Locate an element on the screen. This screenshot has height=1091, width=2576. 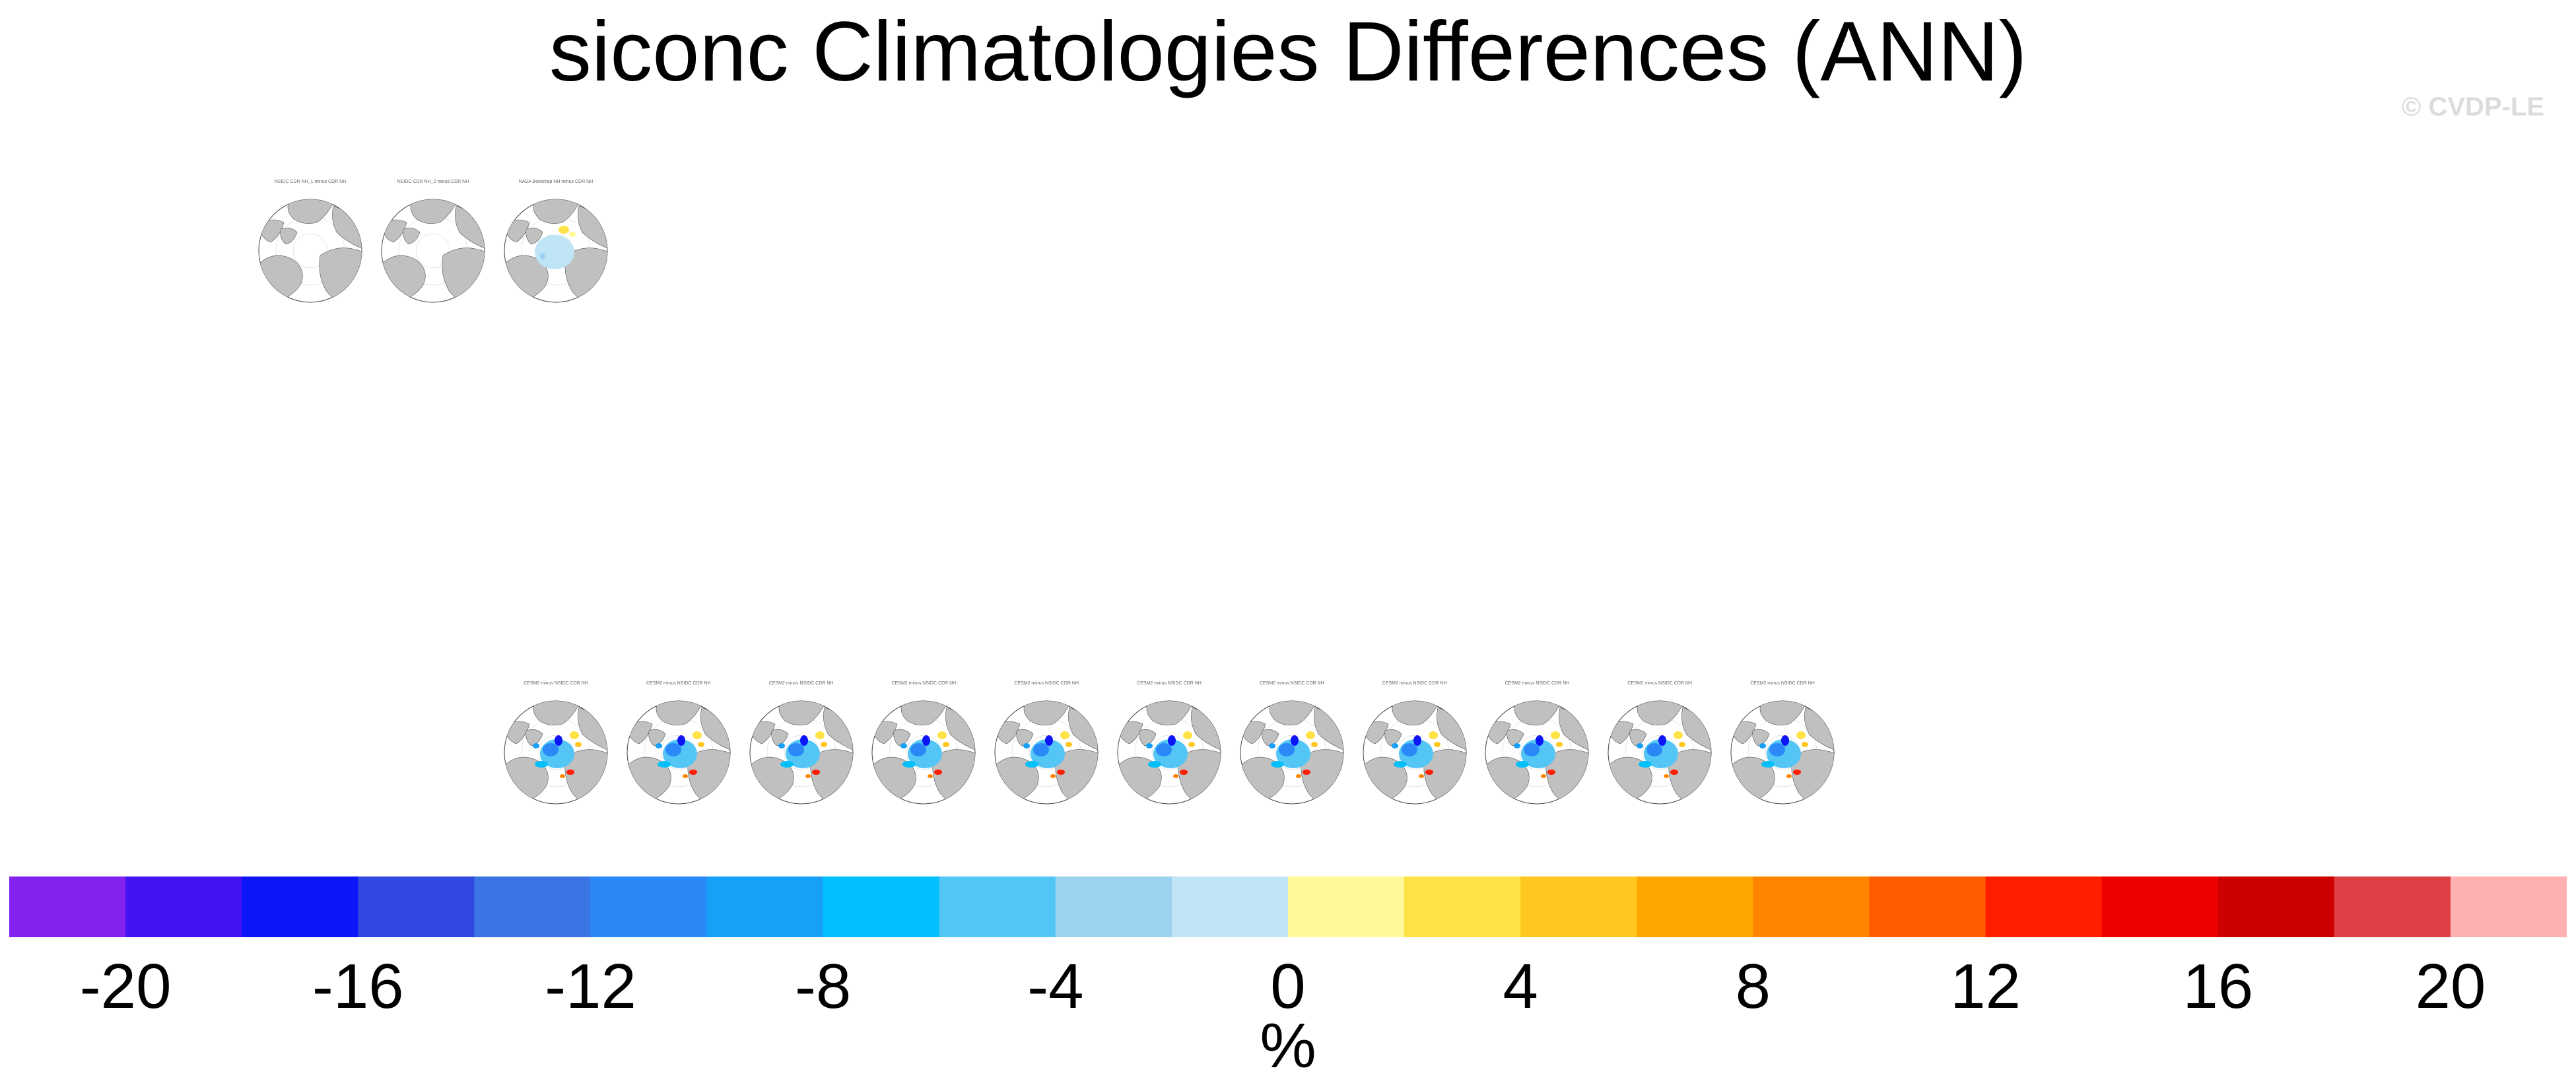
figure-title: siconc Climatologies Differences (ANN) is located at coordinates (1288, 52).